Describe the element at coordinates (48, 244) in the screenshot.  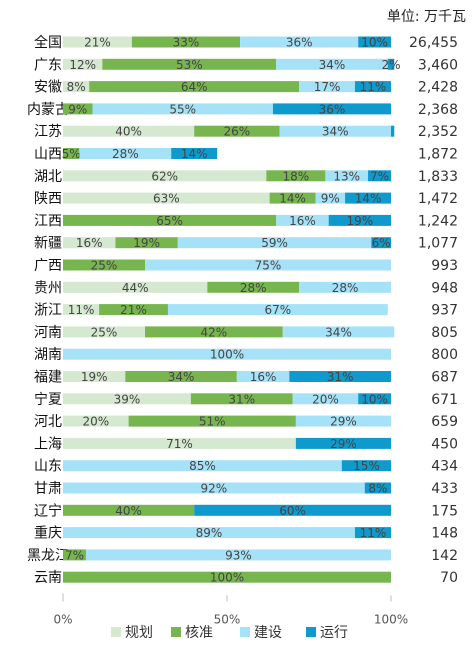
I see `region-label: 新疆` at that location.